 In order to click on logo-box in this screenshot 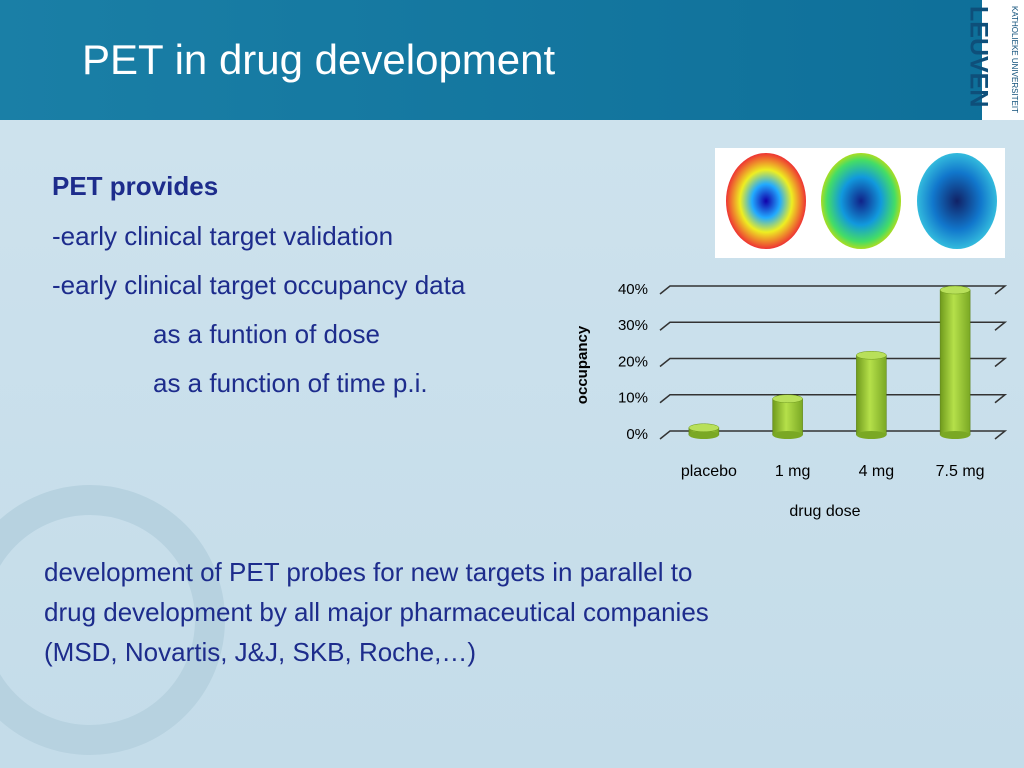, I will do `click(1003, 60)`.